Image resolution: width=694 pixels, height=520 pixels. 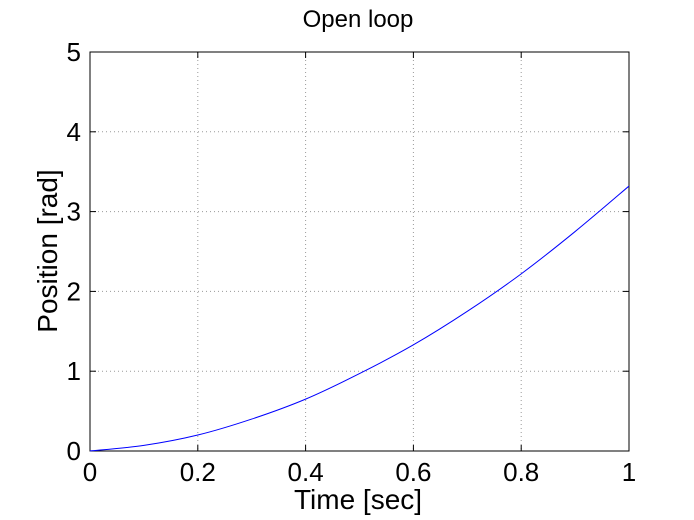 What do you see at coordinates (74, 132) in the screenshot?
I see `y-tick-label: 4` at bounding box center [74, 132].